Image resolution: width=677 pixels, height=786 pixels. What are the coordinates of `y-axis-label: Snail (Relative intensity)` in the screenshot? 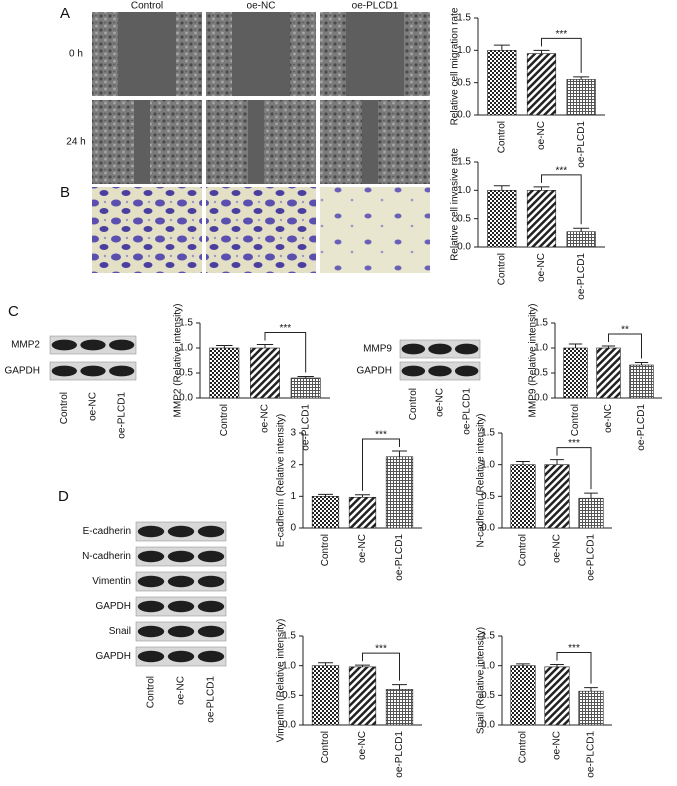 It's located at (481, 680).